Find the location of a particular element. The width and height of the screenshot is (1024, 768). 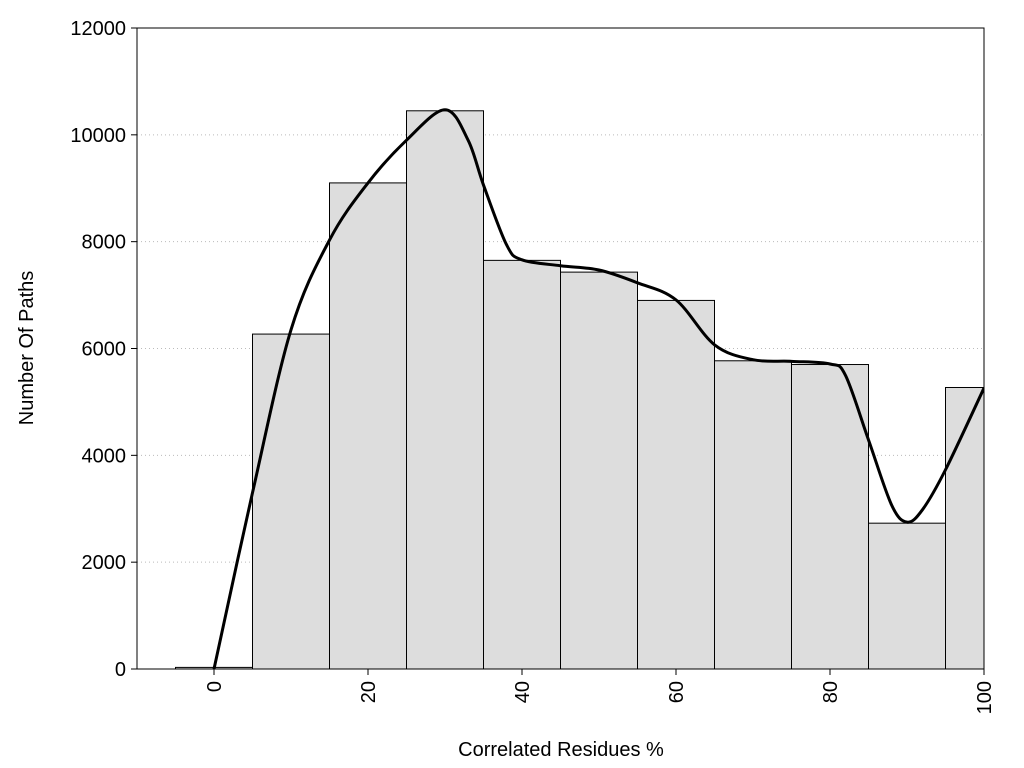

x-tick-label: 0 is located at coordinates (215, 686).